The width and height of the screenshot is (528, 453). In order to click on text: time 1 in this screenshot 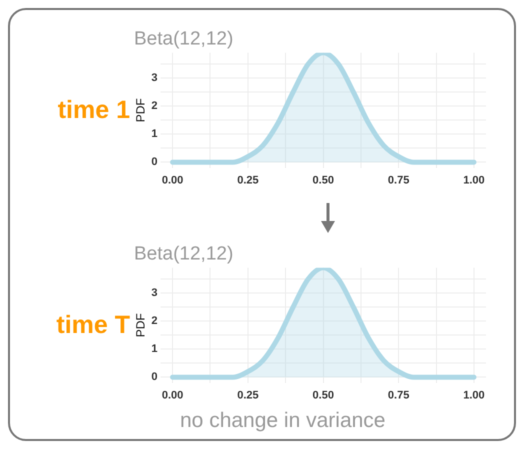, I will do `click(93, 110)`.